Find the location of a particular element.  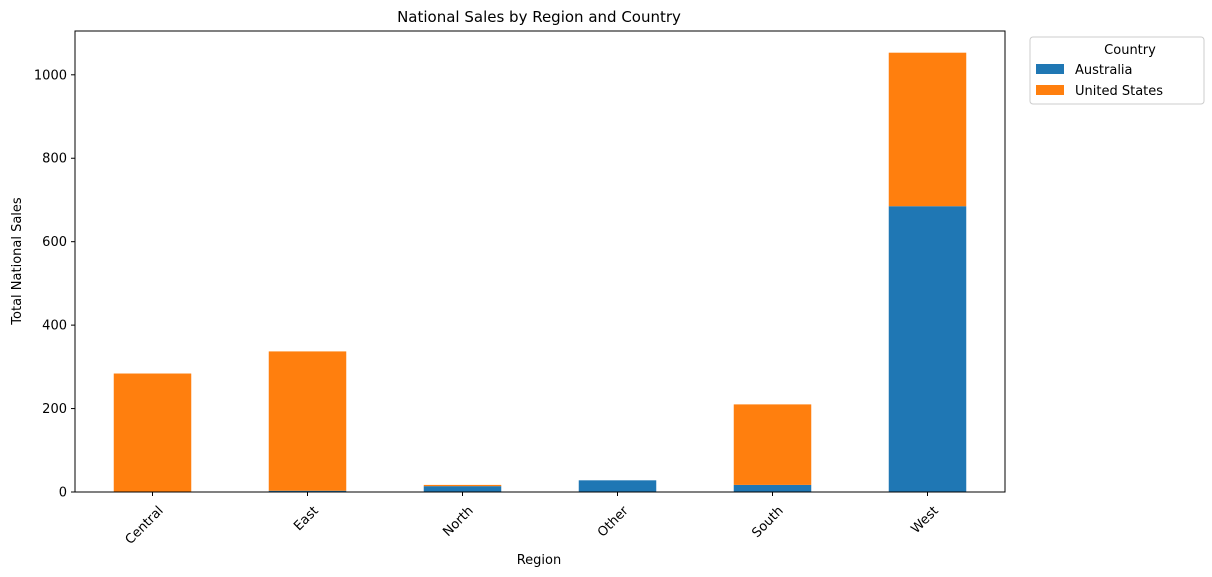

y-tick-label: 200 is located at coordinates (54, 409).